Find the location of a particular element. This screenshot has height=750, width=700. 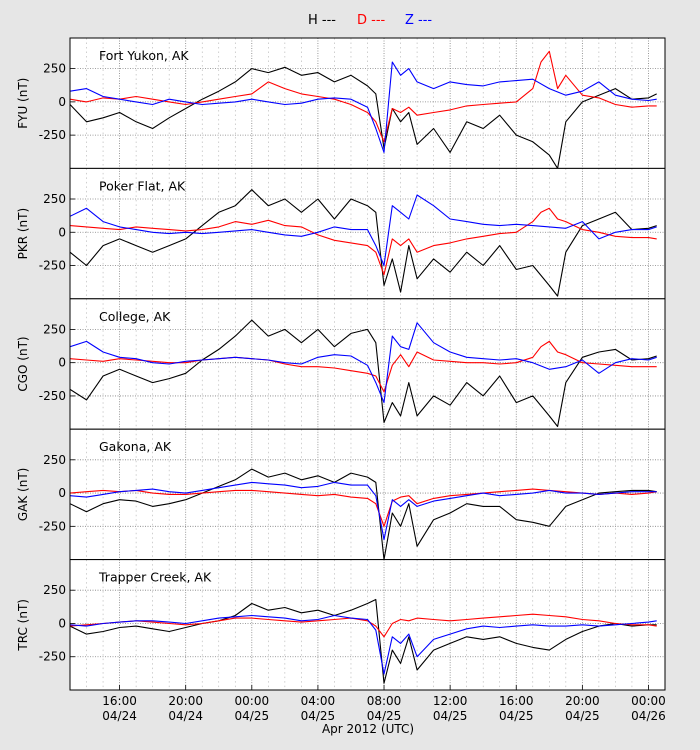

legend-z: Z --- is located at coordinates (418, 20).